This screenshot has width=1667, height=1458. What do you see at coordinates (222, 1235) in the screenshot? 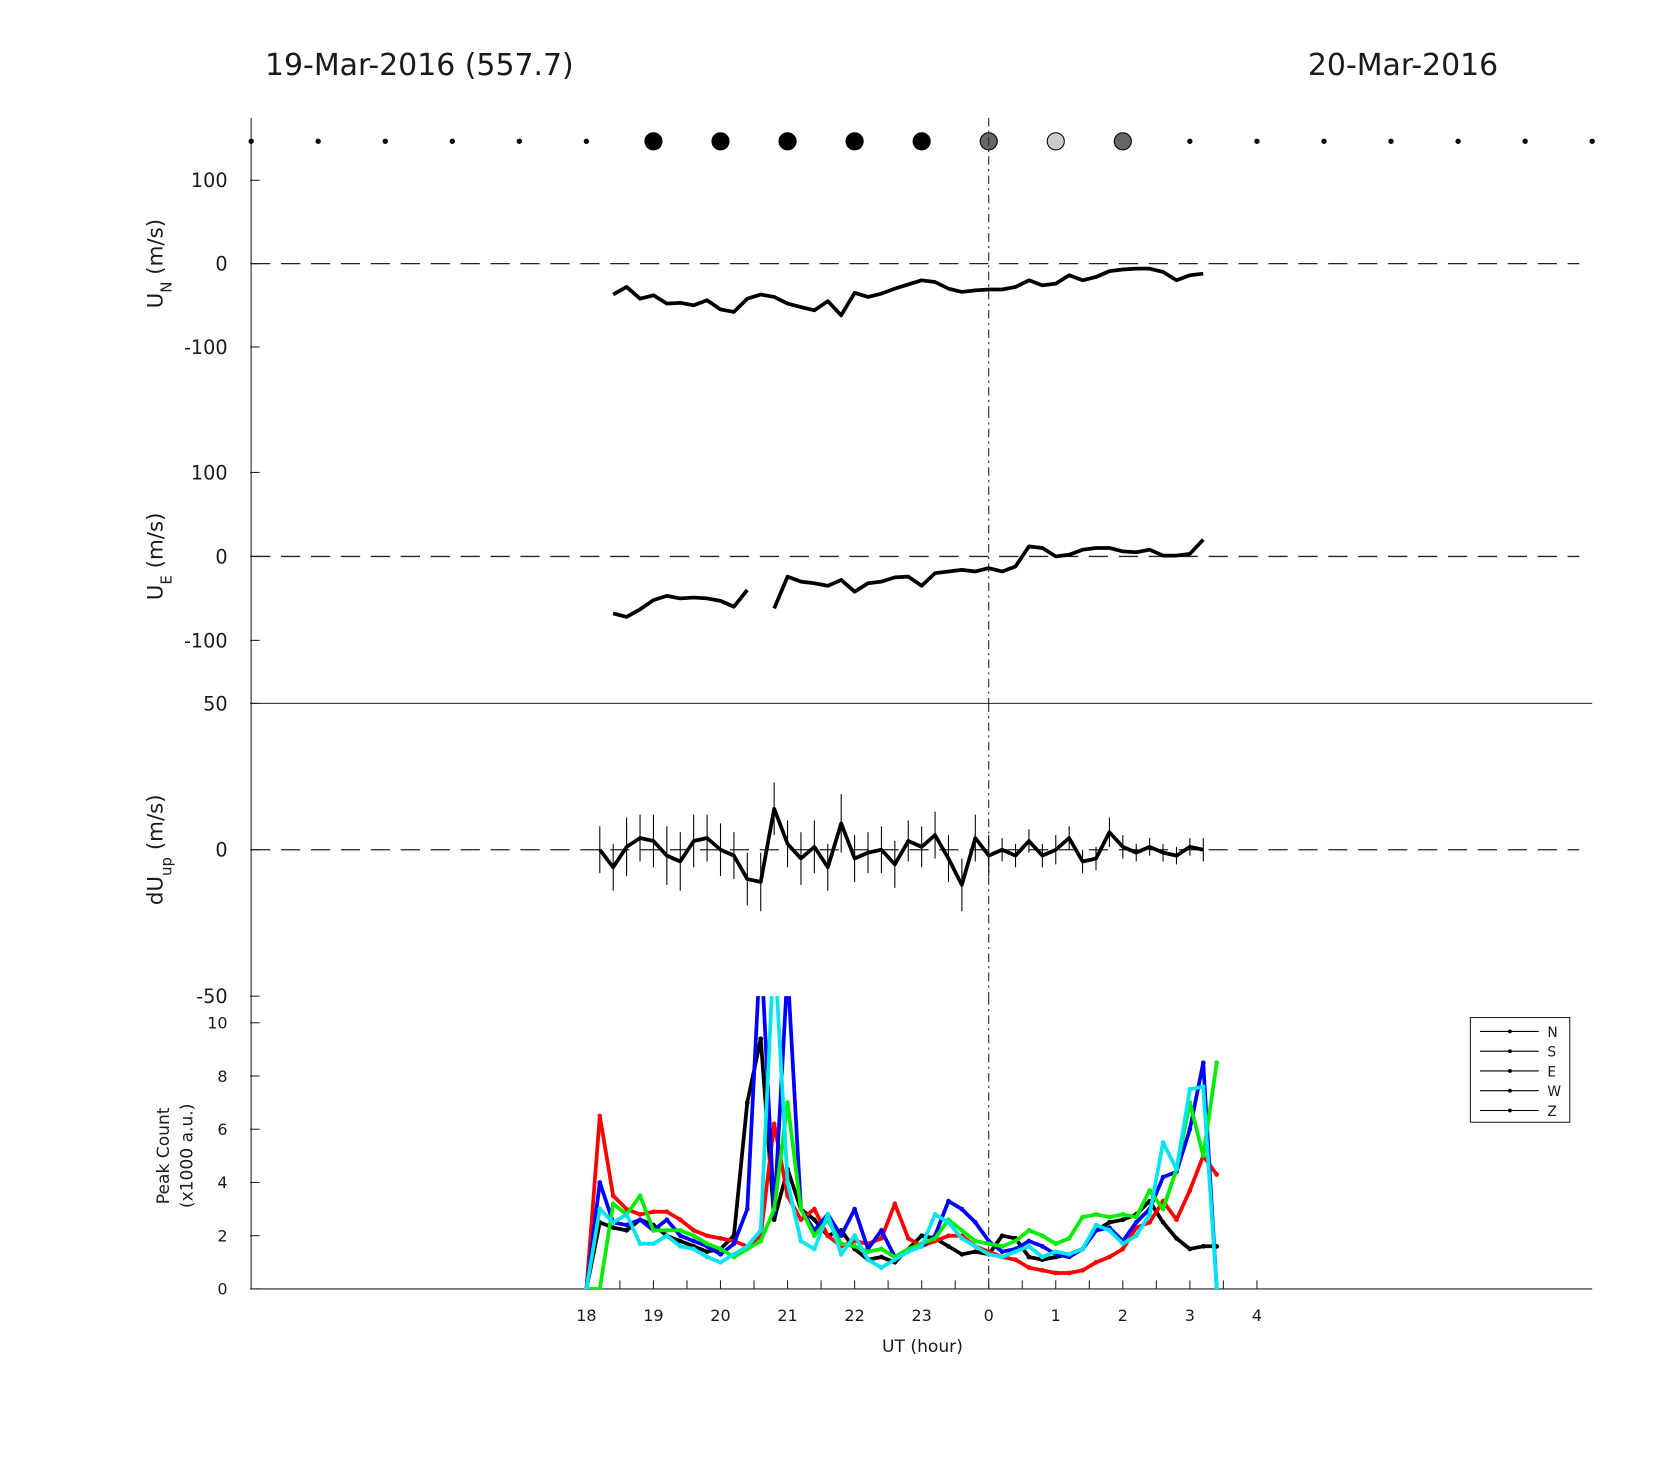
I see `y-tick-label: 2` at bounding box center [222, 1235].